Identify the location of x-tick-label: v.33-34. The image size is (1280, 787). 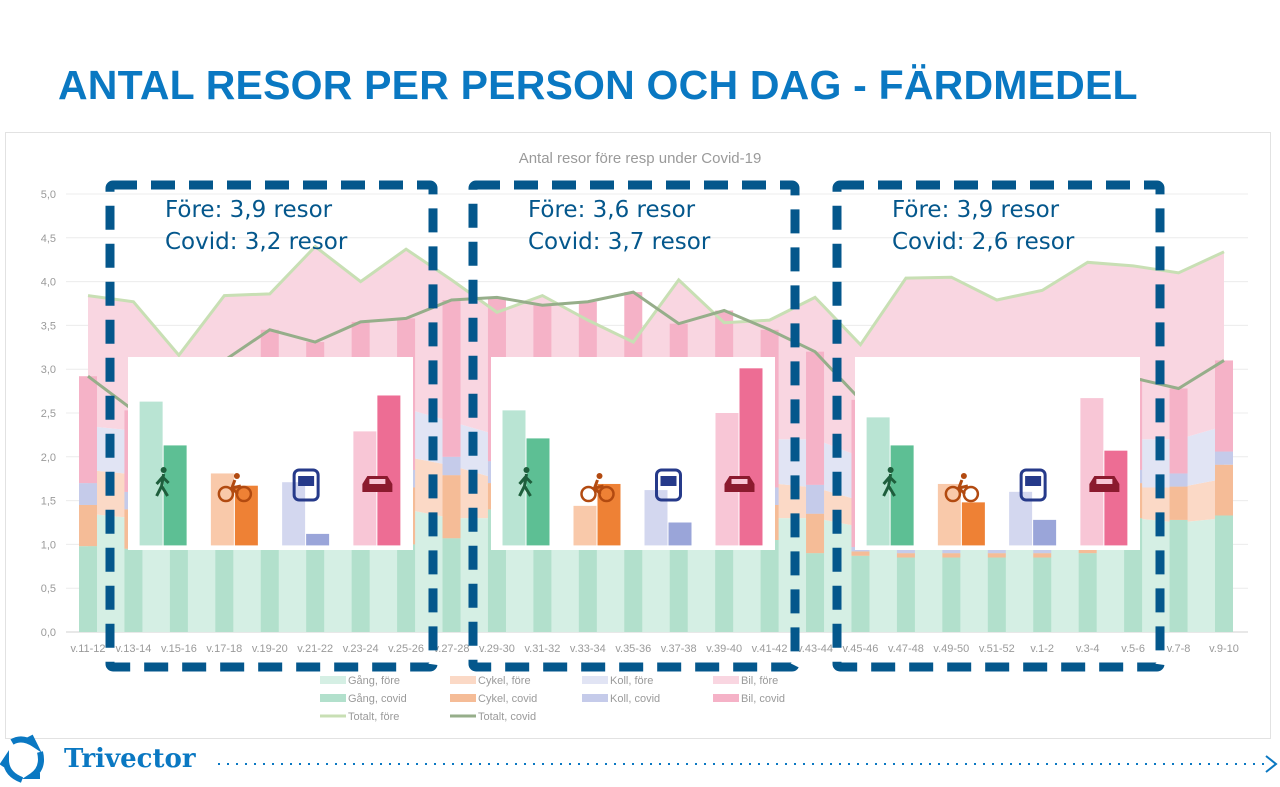
(588, 649).